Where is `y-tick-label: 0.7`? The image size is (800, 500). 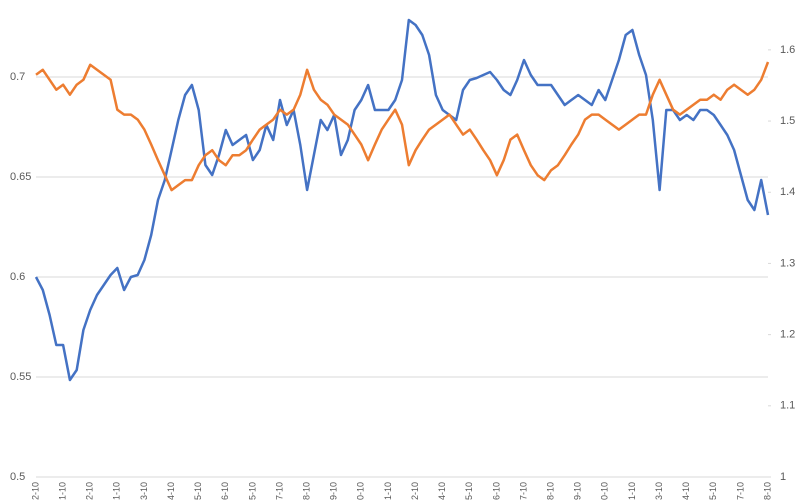
y-tick-label: 0.7 is located at coordinates (17, 77).